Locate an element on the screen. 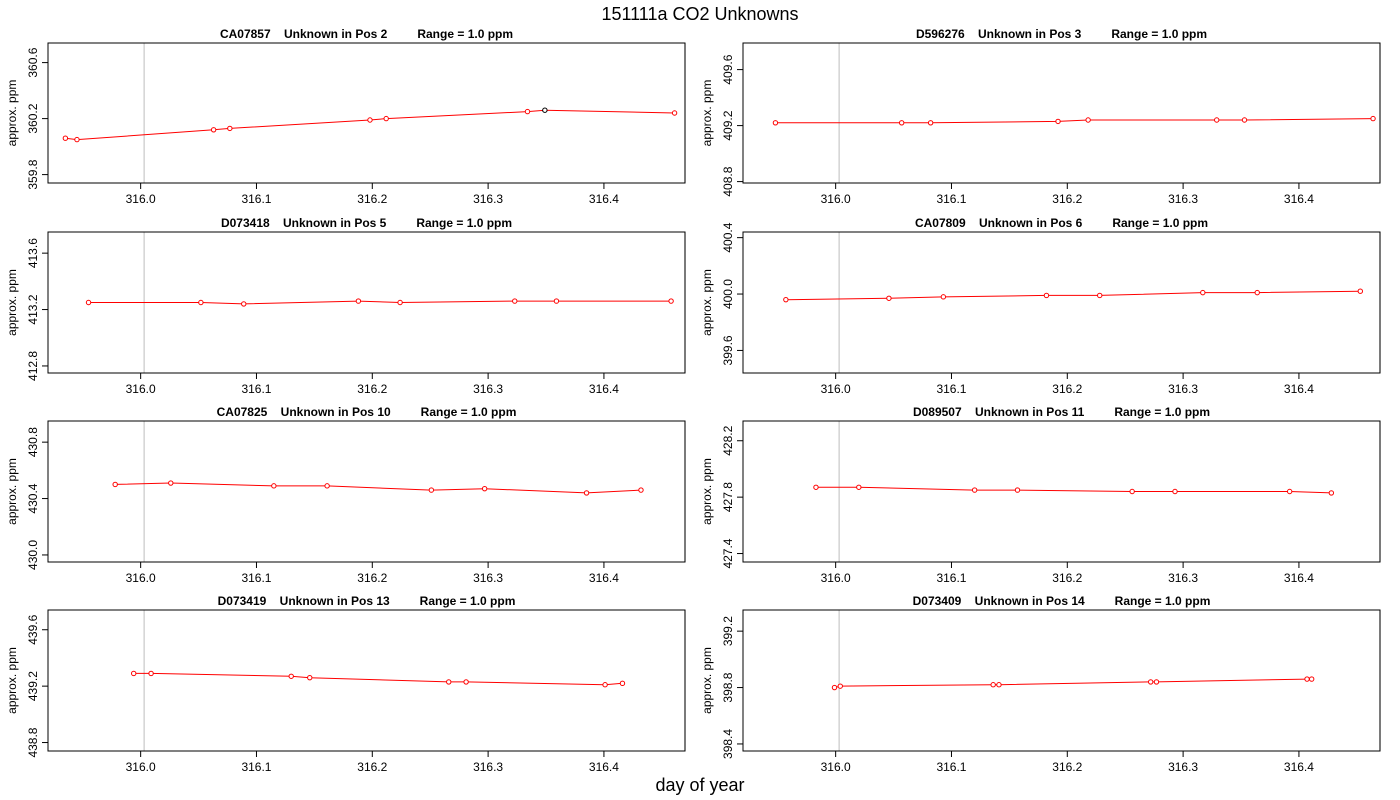 The height and width of the screenshot is (800, 1400). y-tick-label: 360.6 is located at coordinates (33, 62).